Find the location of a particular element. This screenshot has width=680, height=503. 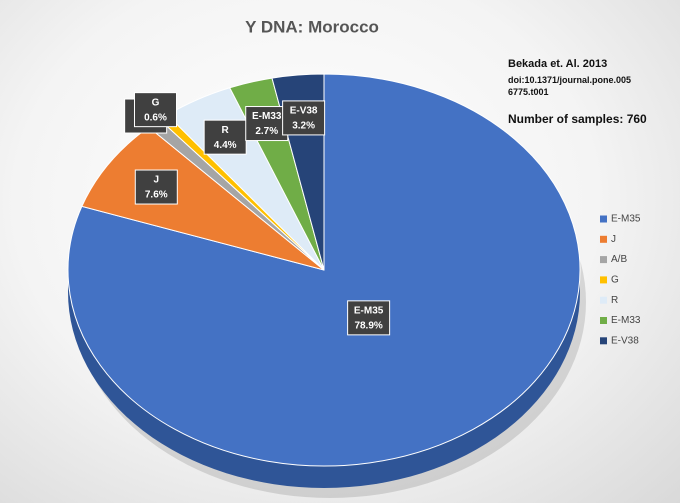

data-label: R 4.4% is located at coordinates (225, 137).